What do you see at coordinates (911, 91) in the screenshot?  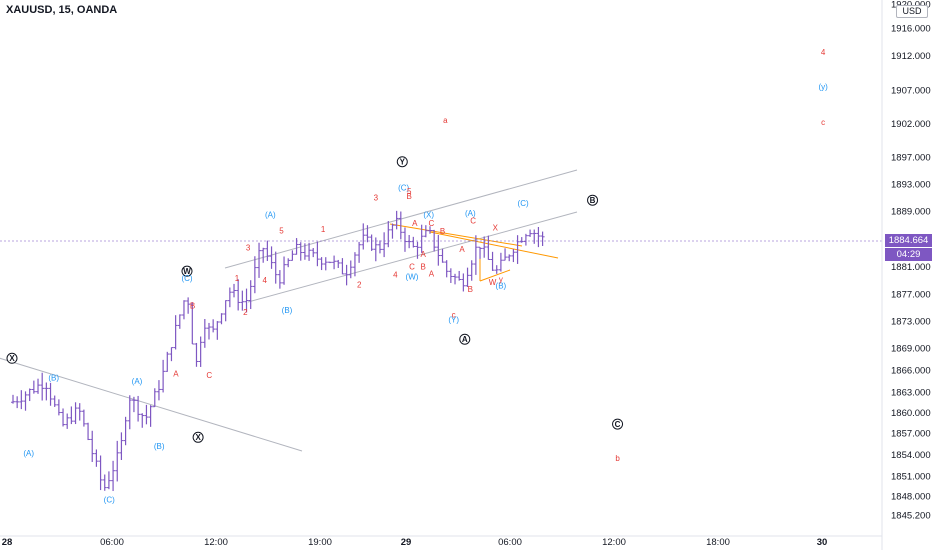 I see `price-tick-label: 1907.000` at bounding box center [911, 91].